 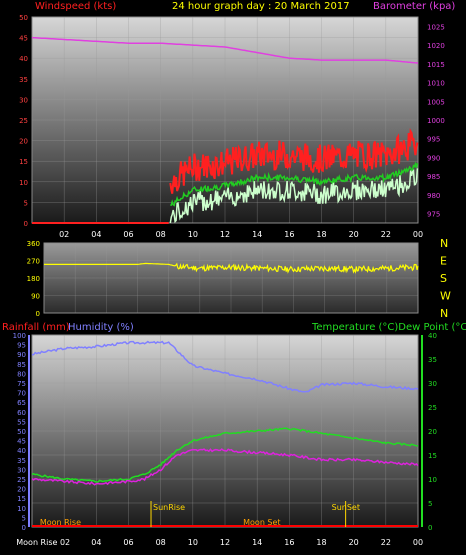 I want to click on wind-right-tick: 990, so click(x=433, y=158).